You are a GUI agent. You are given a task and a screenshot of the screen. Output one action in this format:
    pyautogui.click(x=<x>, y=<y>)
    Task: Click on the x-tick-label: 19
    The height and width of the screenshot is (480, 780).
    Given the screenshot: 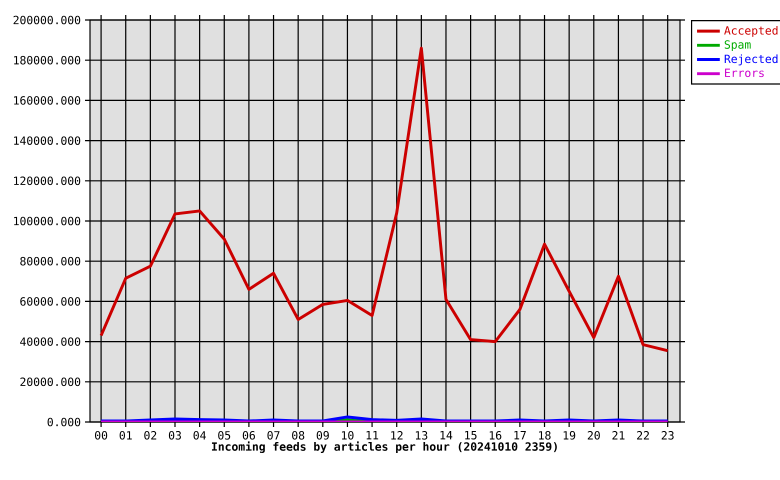 What is the action you would take?
    pyautogui.click(x=570, y=435)
    